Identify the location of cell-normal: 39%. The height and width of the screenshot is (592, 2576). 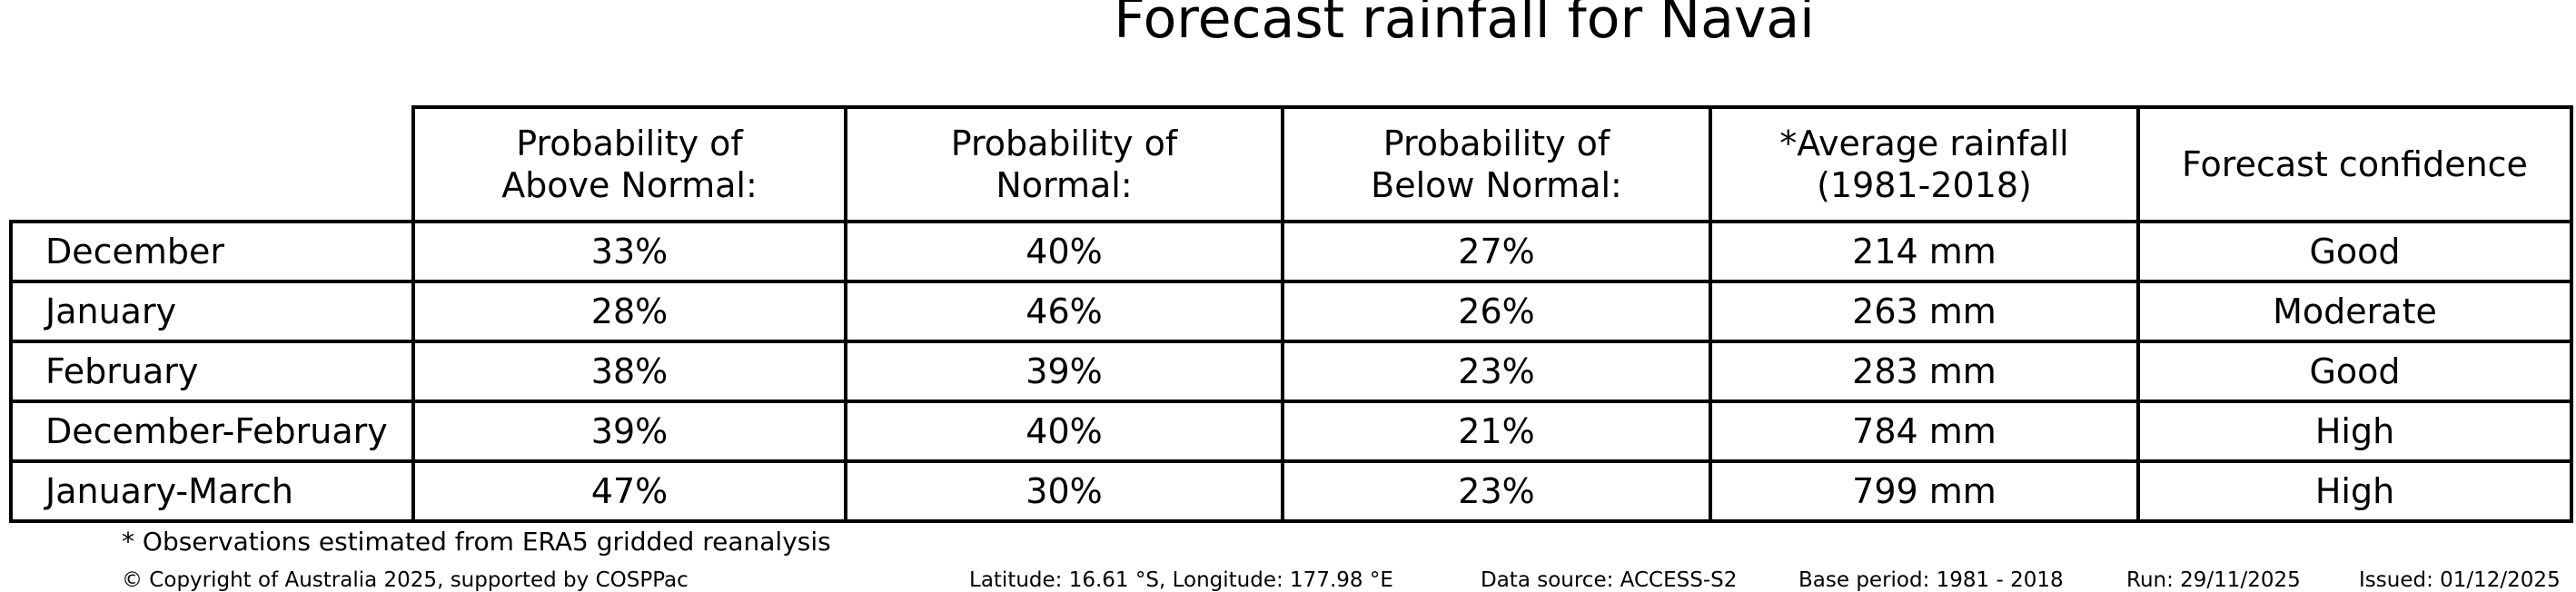
(1064, 371).